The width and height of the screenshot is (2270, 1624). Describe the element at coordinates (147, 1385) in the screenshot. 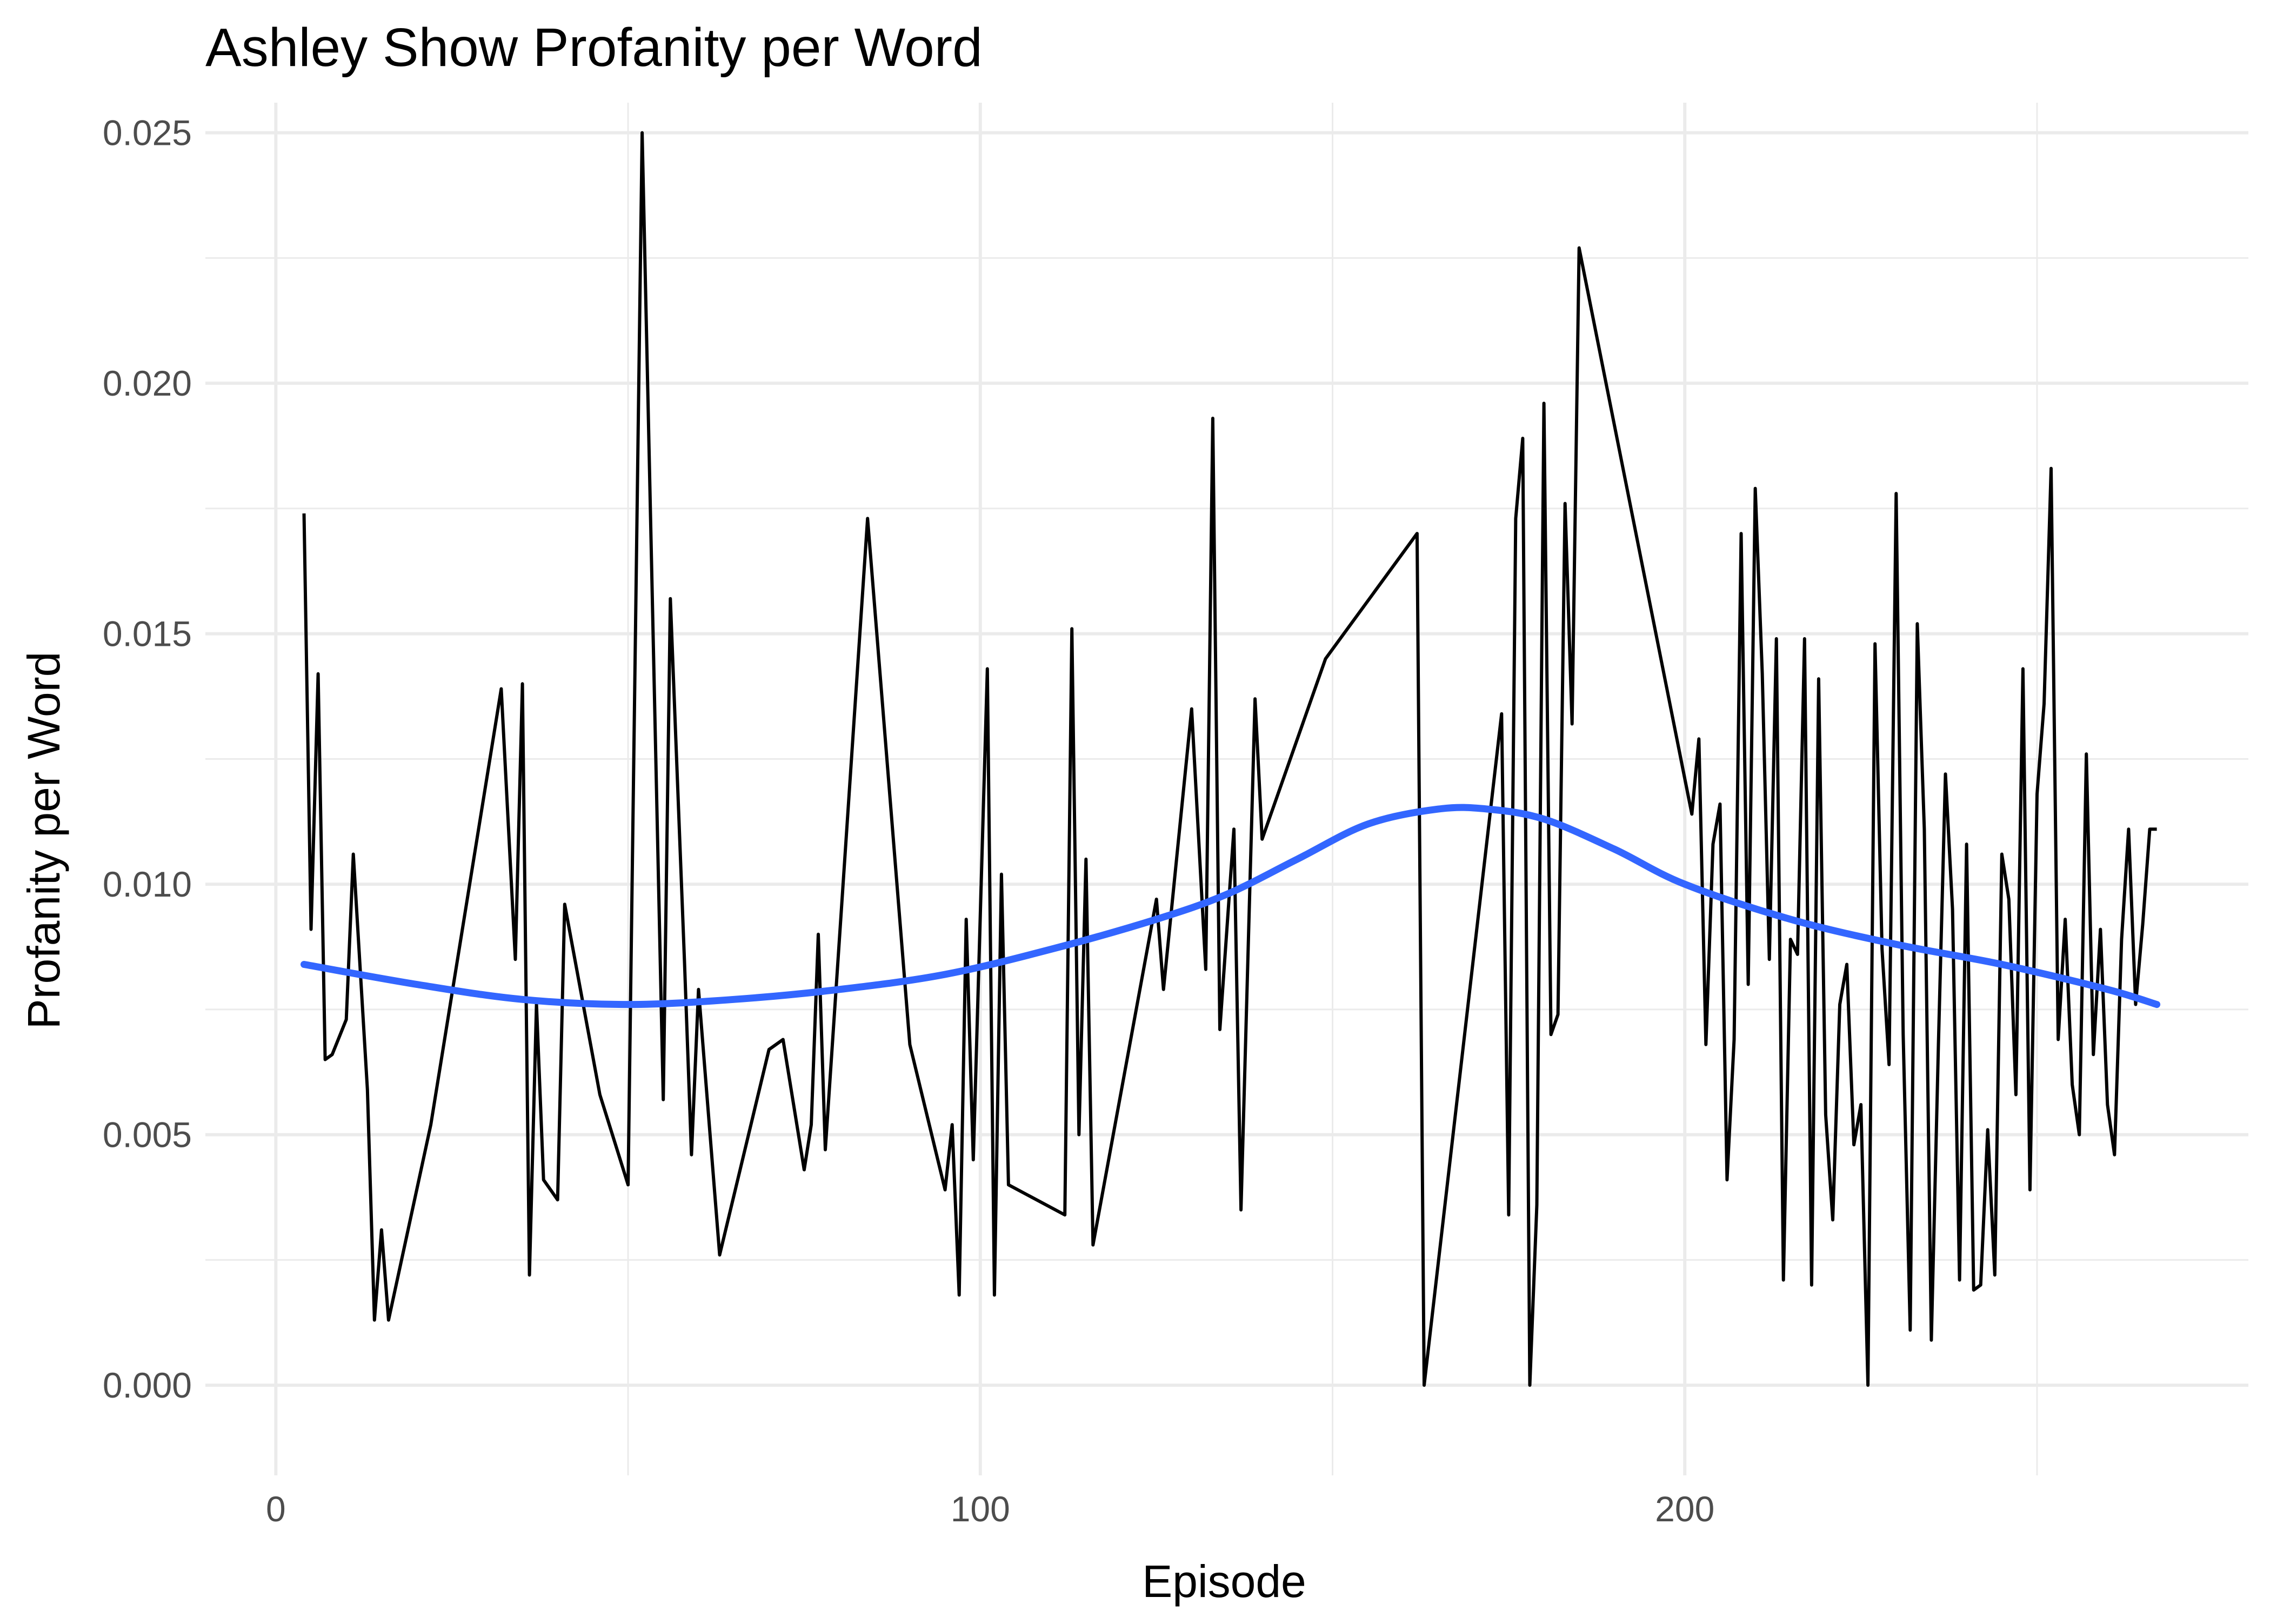

I see `y-tick-label: 0.000` at that location.